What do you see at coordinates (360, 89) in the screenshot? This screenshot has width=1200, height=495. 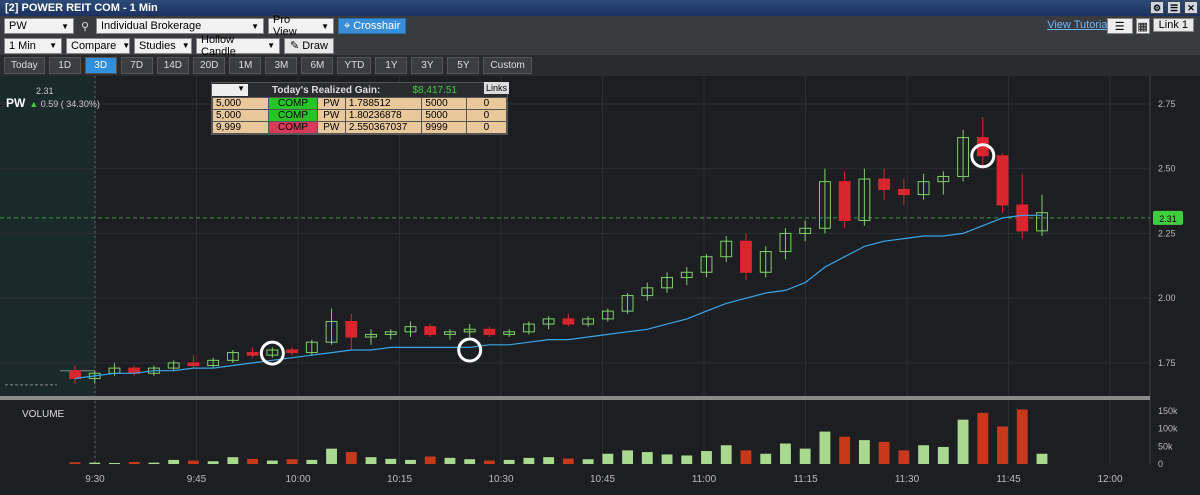 I see `gain-header: ▼ Today's Realized Gain: $8,417.51 Links` at bounding box center [360, 89].